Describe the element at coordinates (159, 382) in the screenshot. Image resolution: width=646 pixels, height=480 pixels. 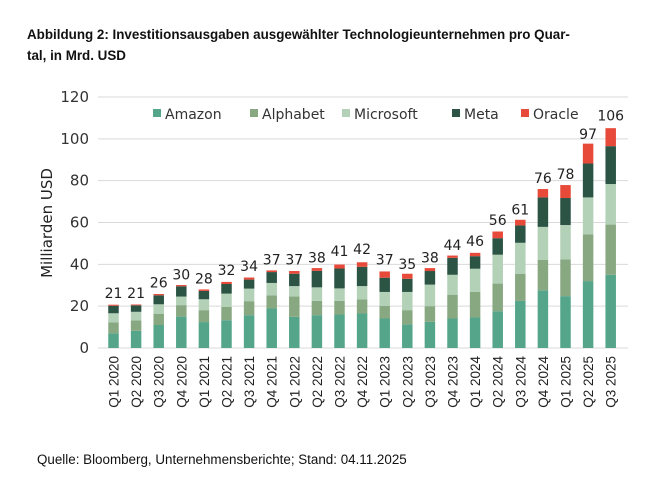
I see `x-tick-label: Q3 2020` at that location.